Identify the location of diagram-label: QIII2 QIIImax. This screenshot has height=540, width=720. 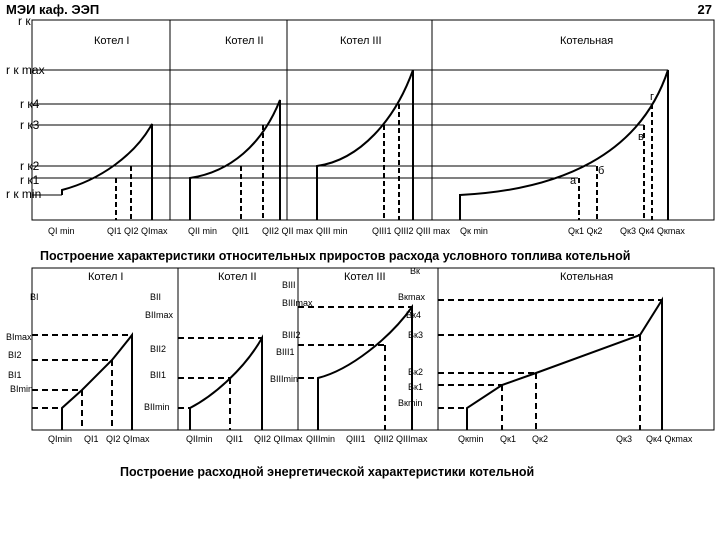
(401, 439).